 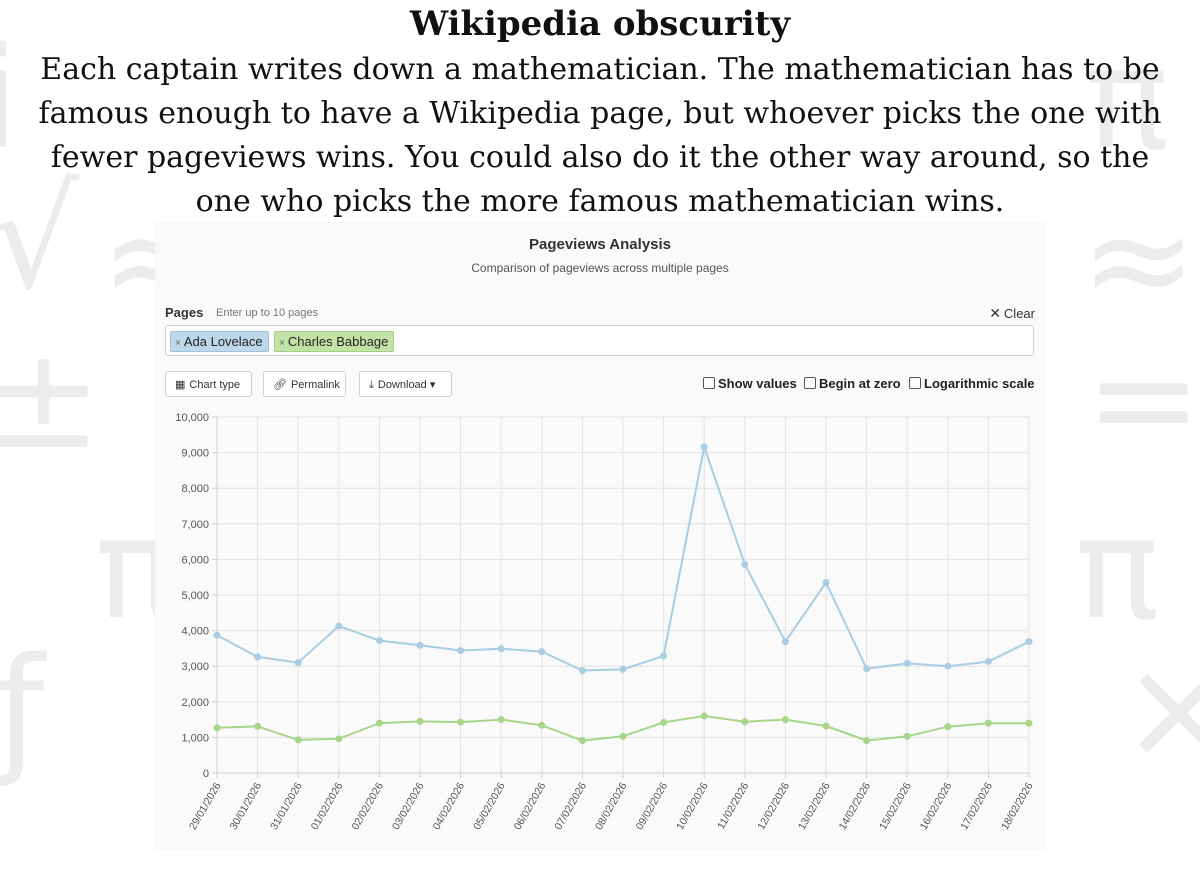 I want to click on y-tick-label: 2,000, so click(x=195, y=703).